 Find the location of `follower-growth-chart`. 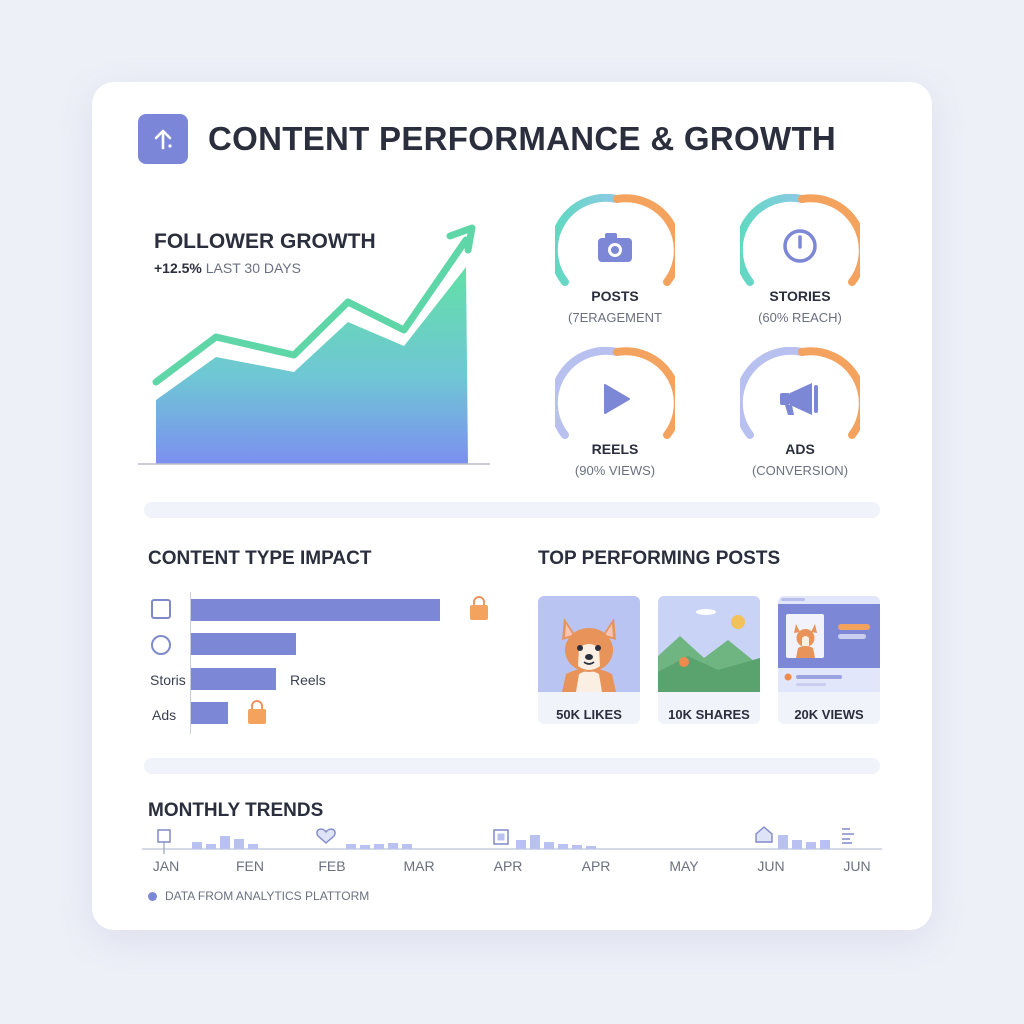

follower-growth-chart is located at coordinates (314, 344).